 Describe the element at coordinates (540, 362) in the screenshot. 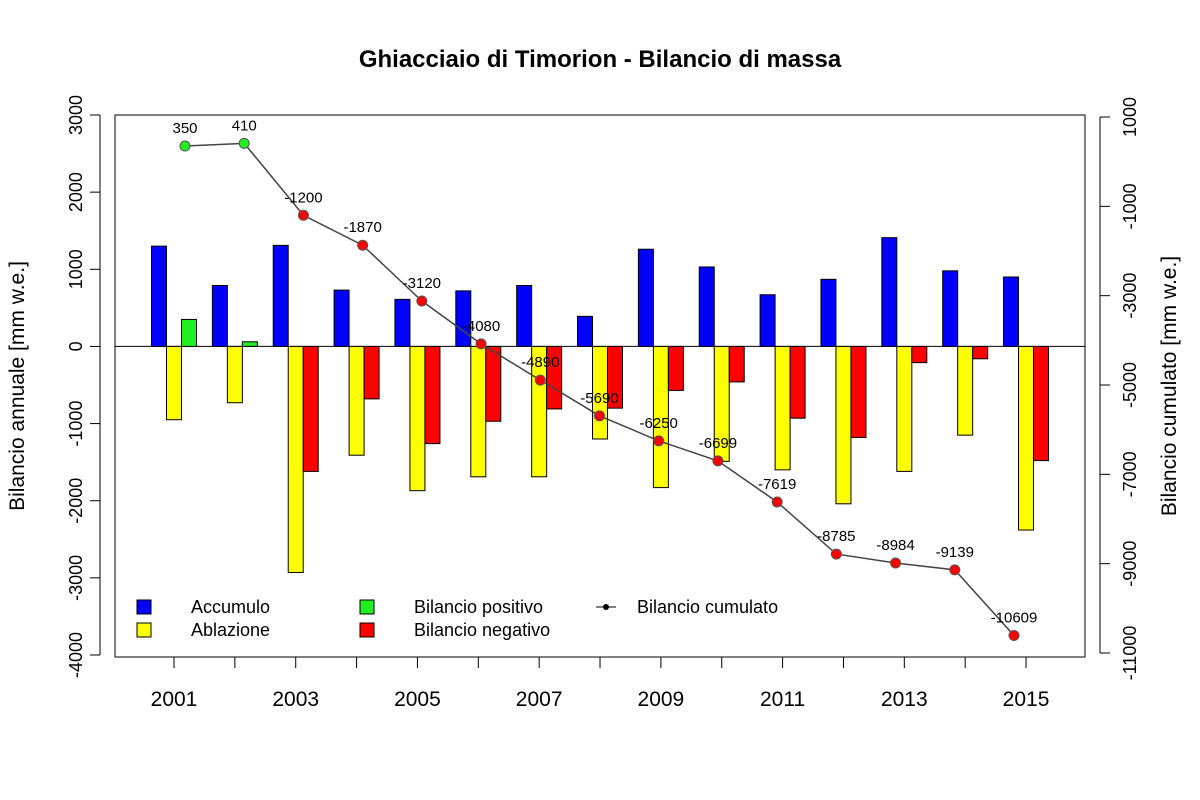

I see `data-label: -4890` at that location.